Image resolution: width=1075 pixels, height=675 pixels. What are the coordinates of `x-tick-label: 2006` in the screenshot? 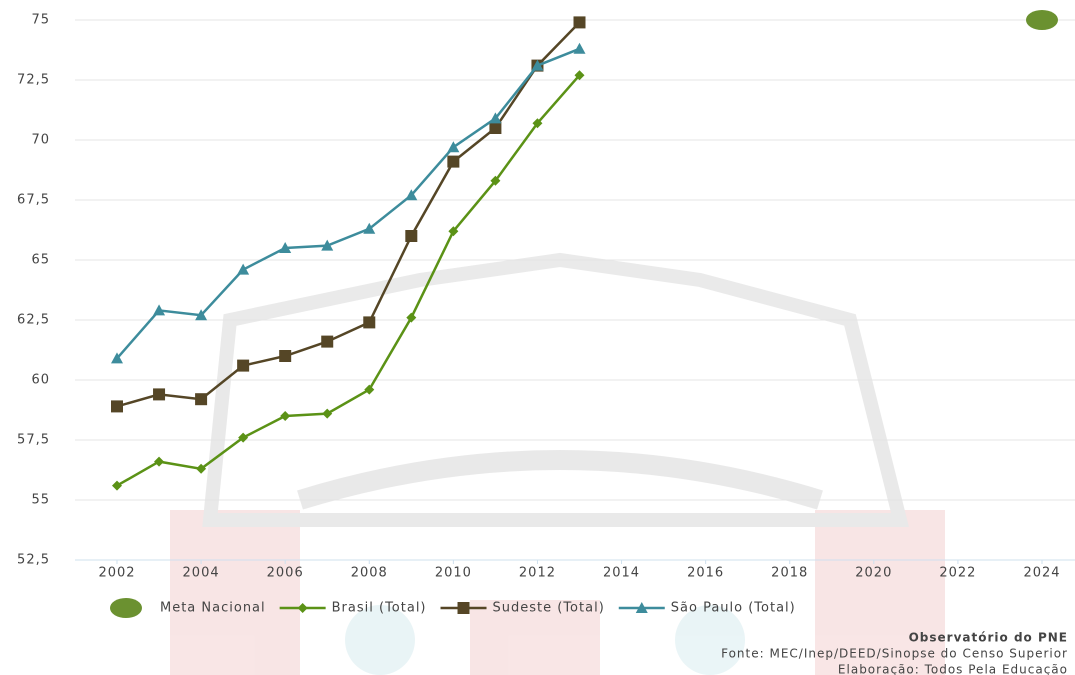 It's located at (285, 573).